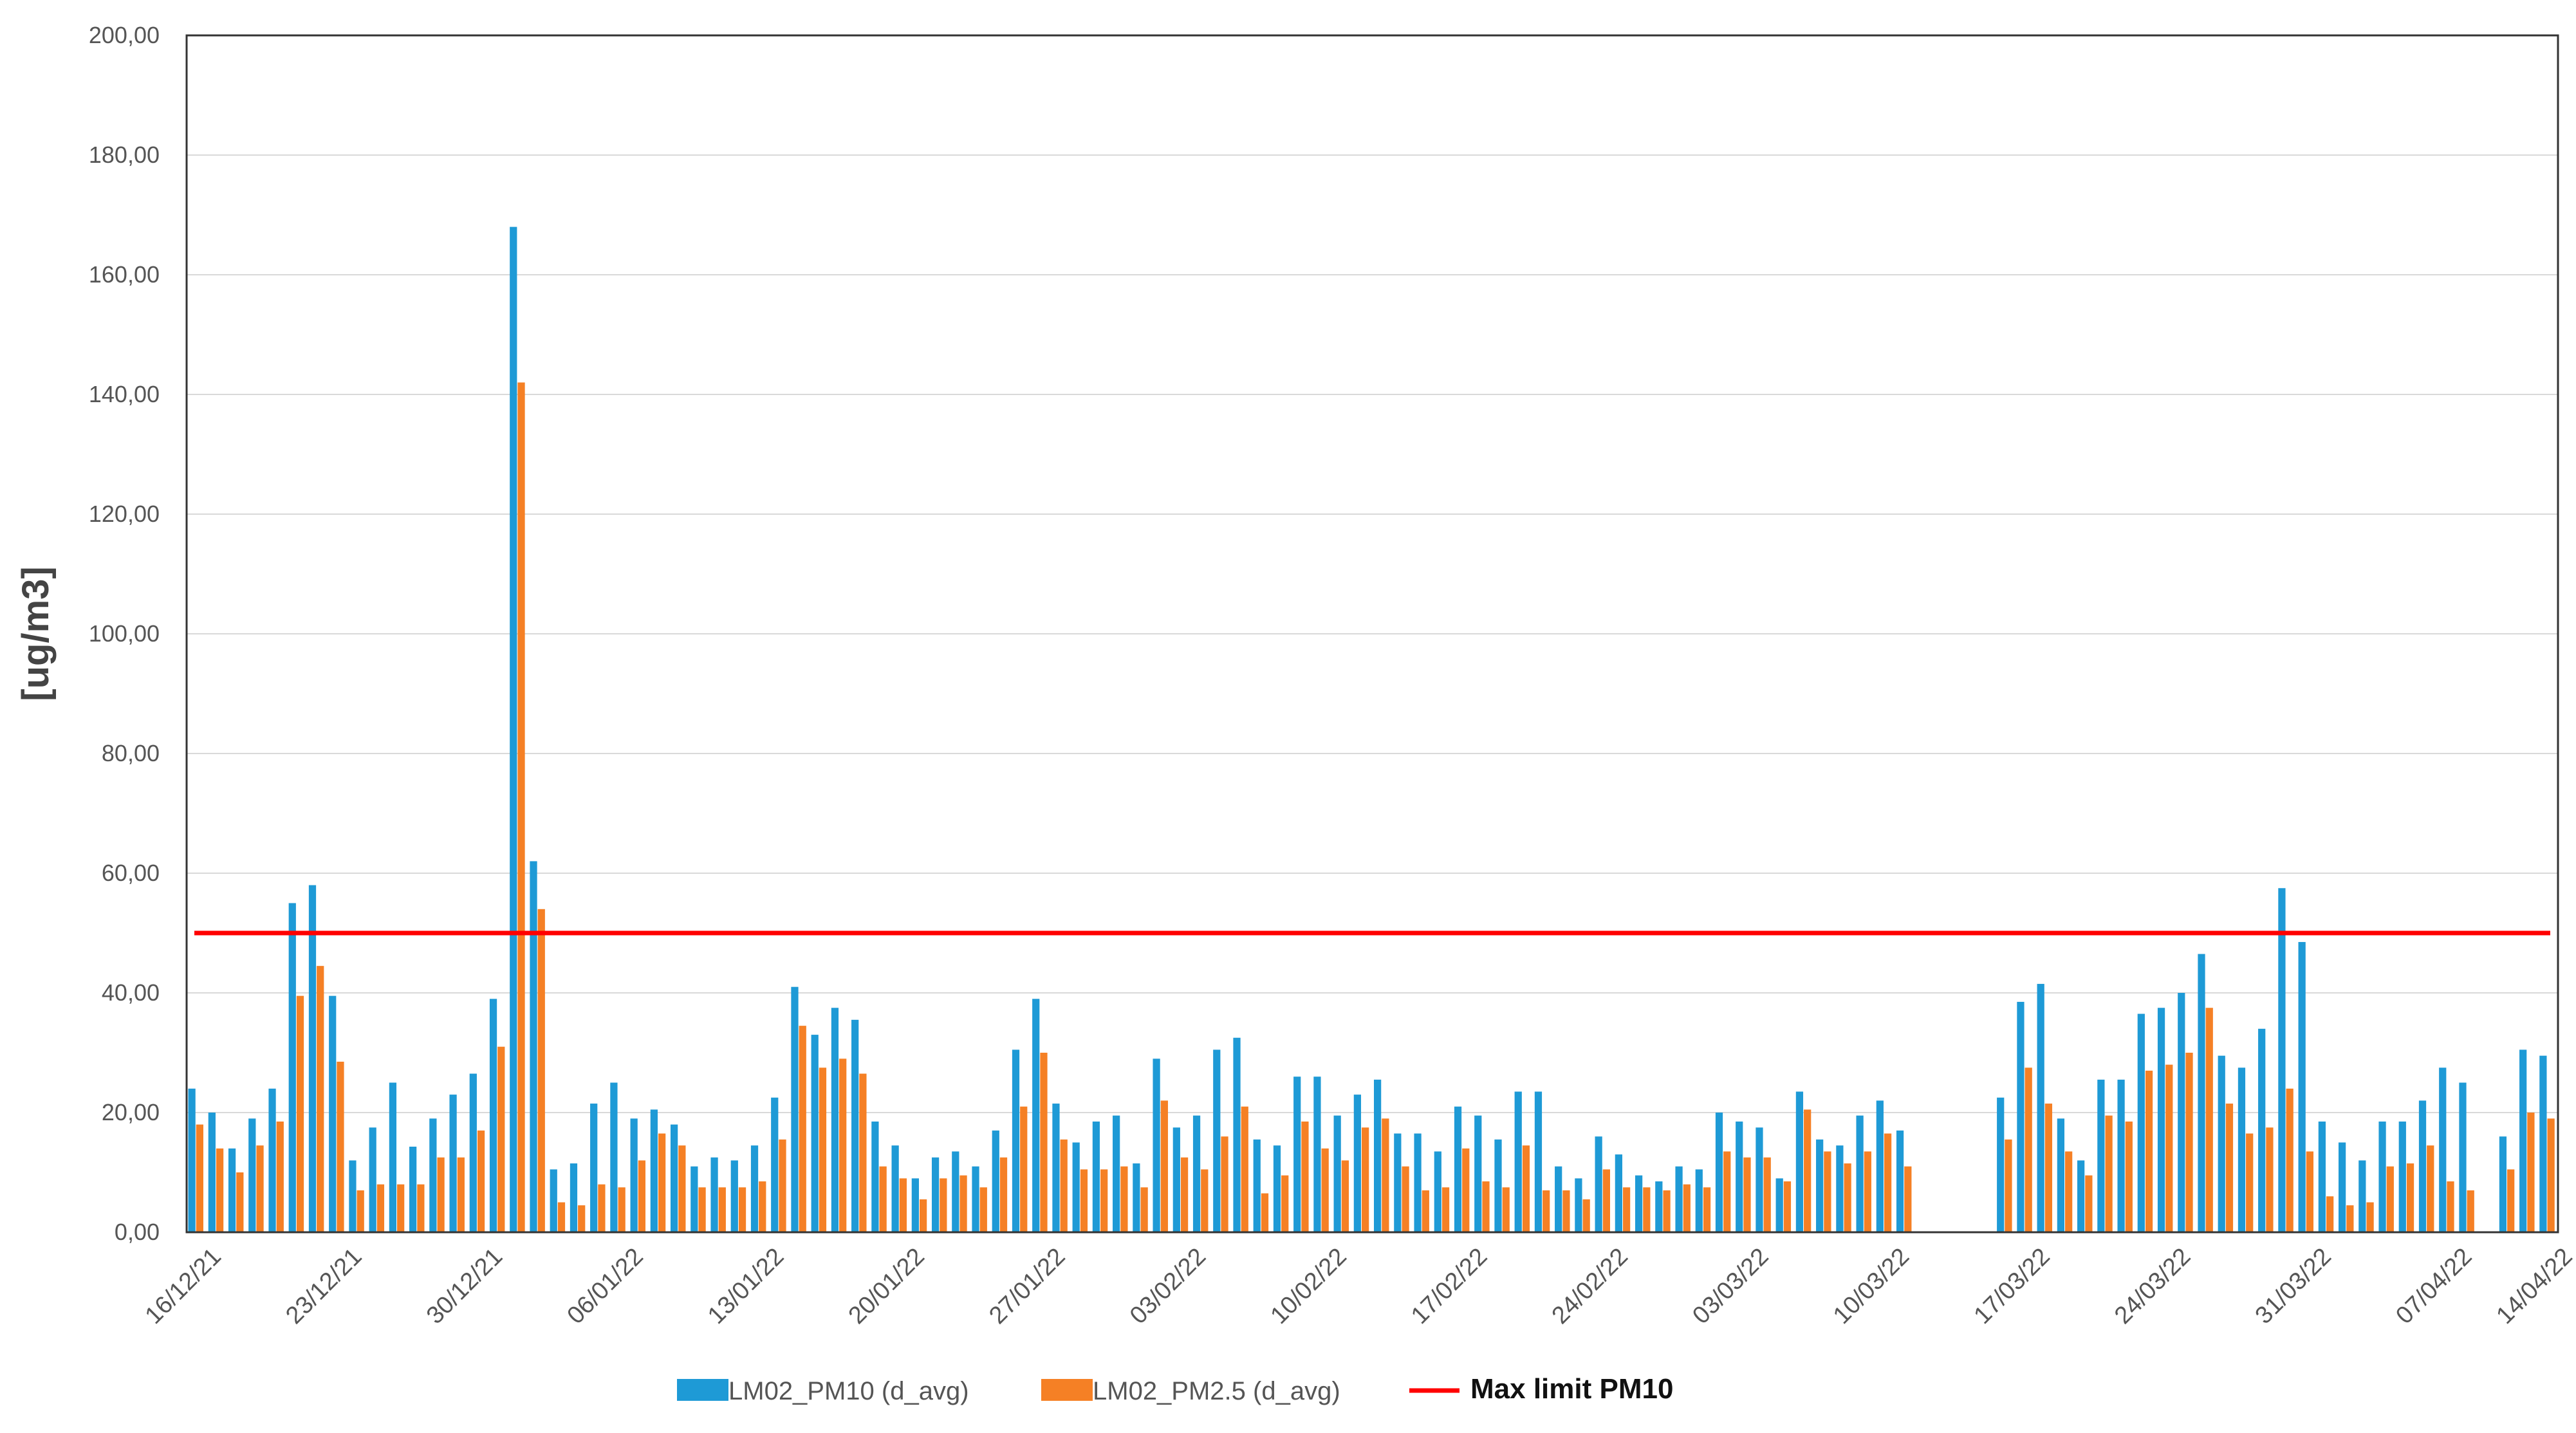 This screenshot has height=1433, width=2576. I want to click on legend-label-pm25: LM02_PM2.5 (d_avg), so click(1216, 1391).